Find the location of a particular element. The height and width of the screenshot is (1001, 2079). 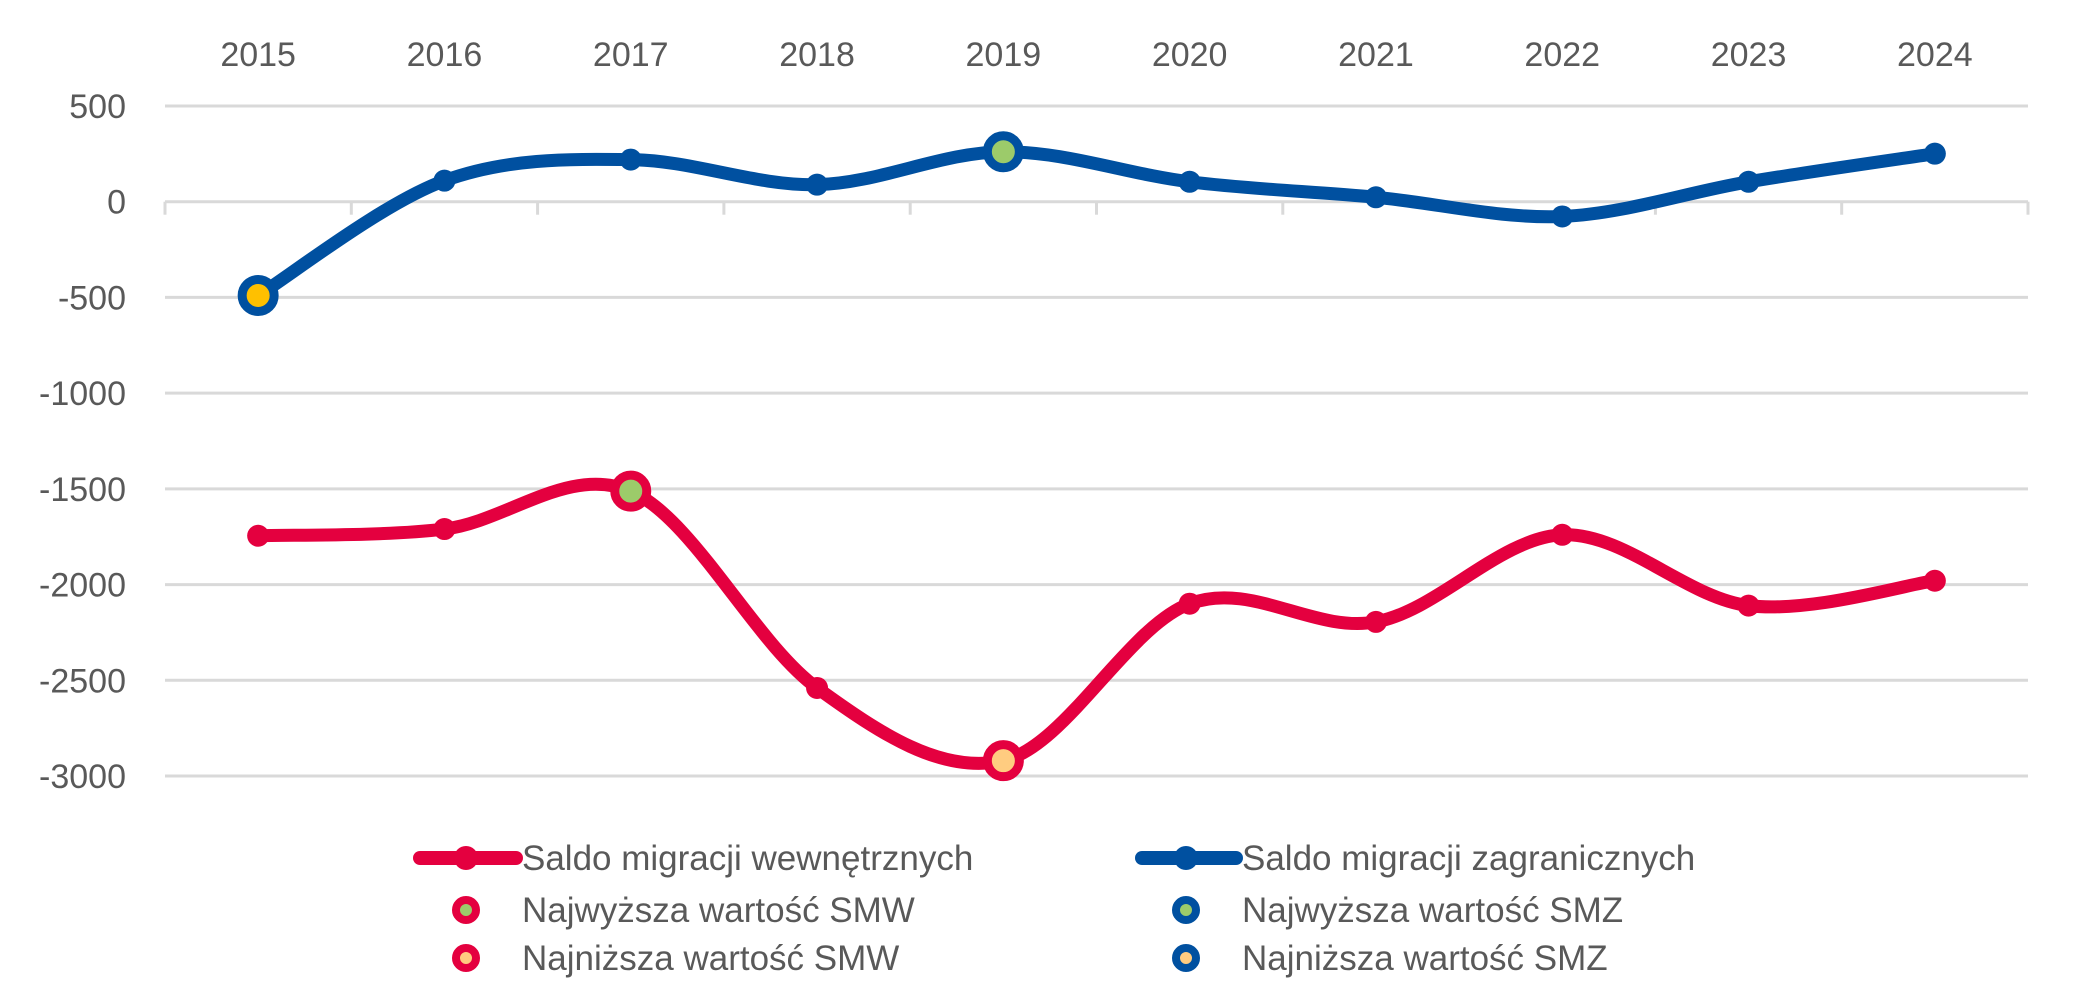

legend-marker-smz-min is located at coordinates (1186, 958).